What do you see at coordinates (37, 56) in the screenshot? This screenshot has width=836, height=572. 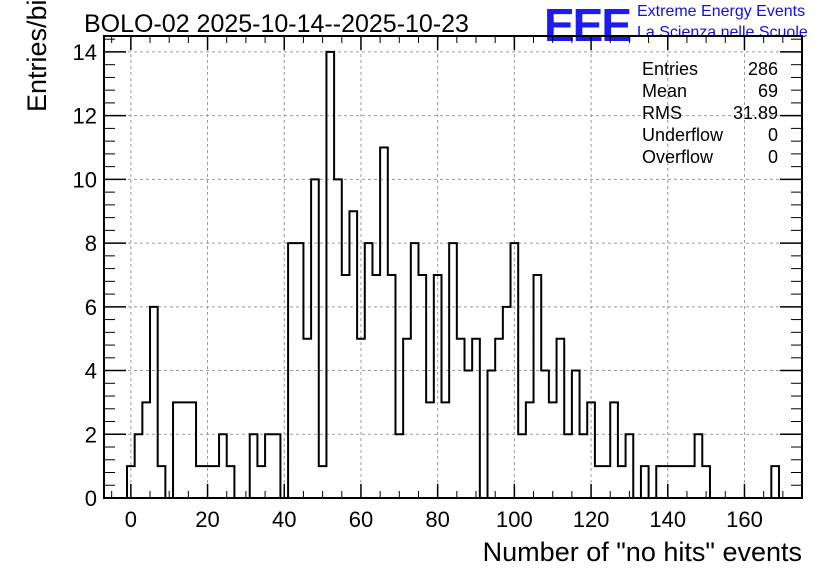 I see `y-axis-label: Entries/bin` at bounding box center [37, 56].